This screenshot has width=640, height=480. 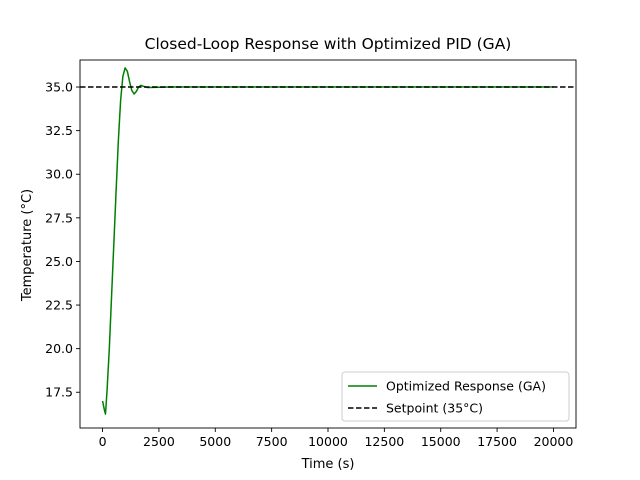 I want to click on legend-label-1: Optimized Response (GA), so click(x=466, y=386).